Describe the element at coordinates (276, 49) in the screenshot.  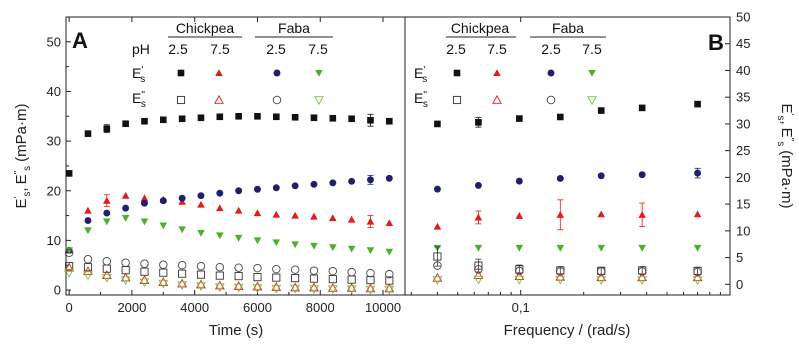
I see `legend-a-ph-3: 2.5` at that location.